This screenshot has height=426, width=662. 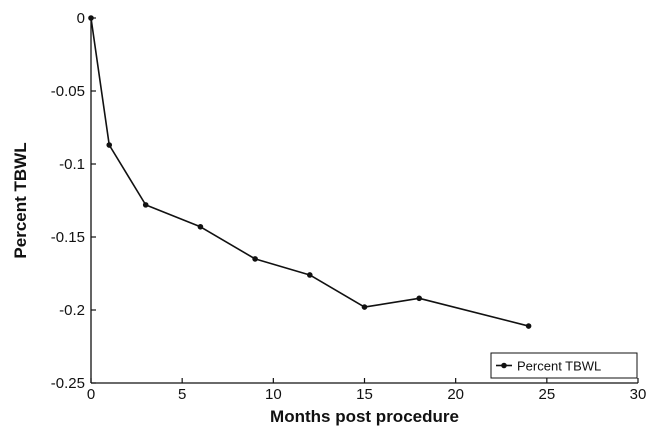 I want to click on y-tick-label: 0, so click(x=81, y=18).